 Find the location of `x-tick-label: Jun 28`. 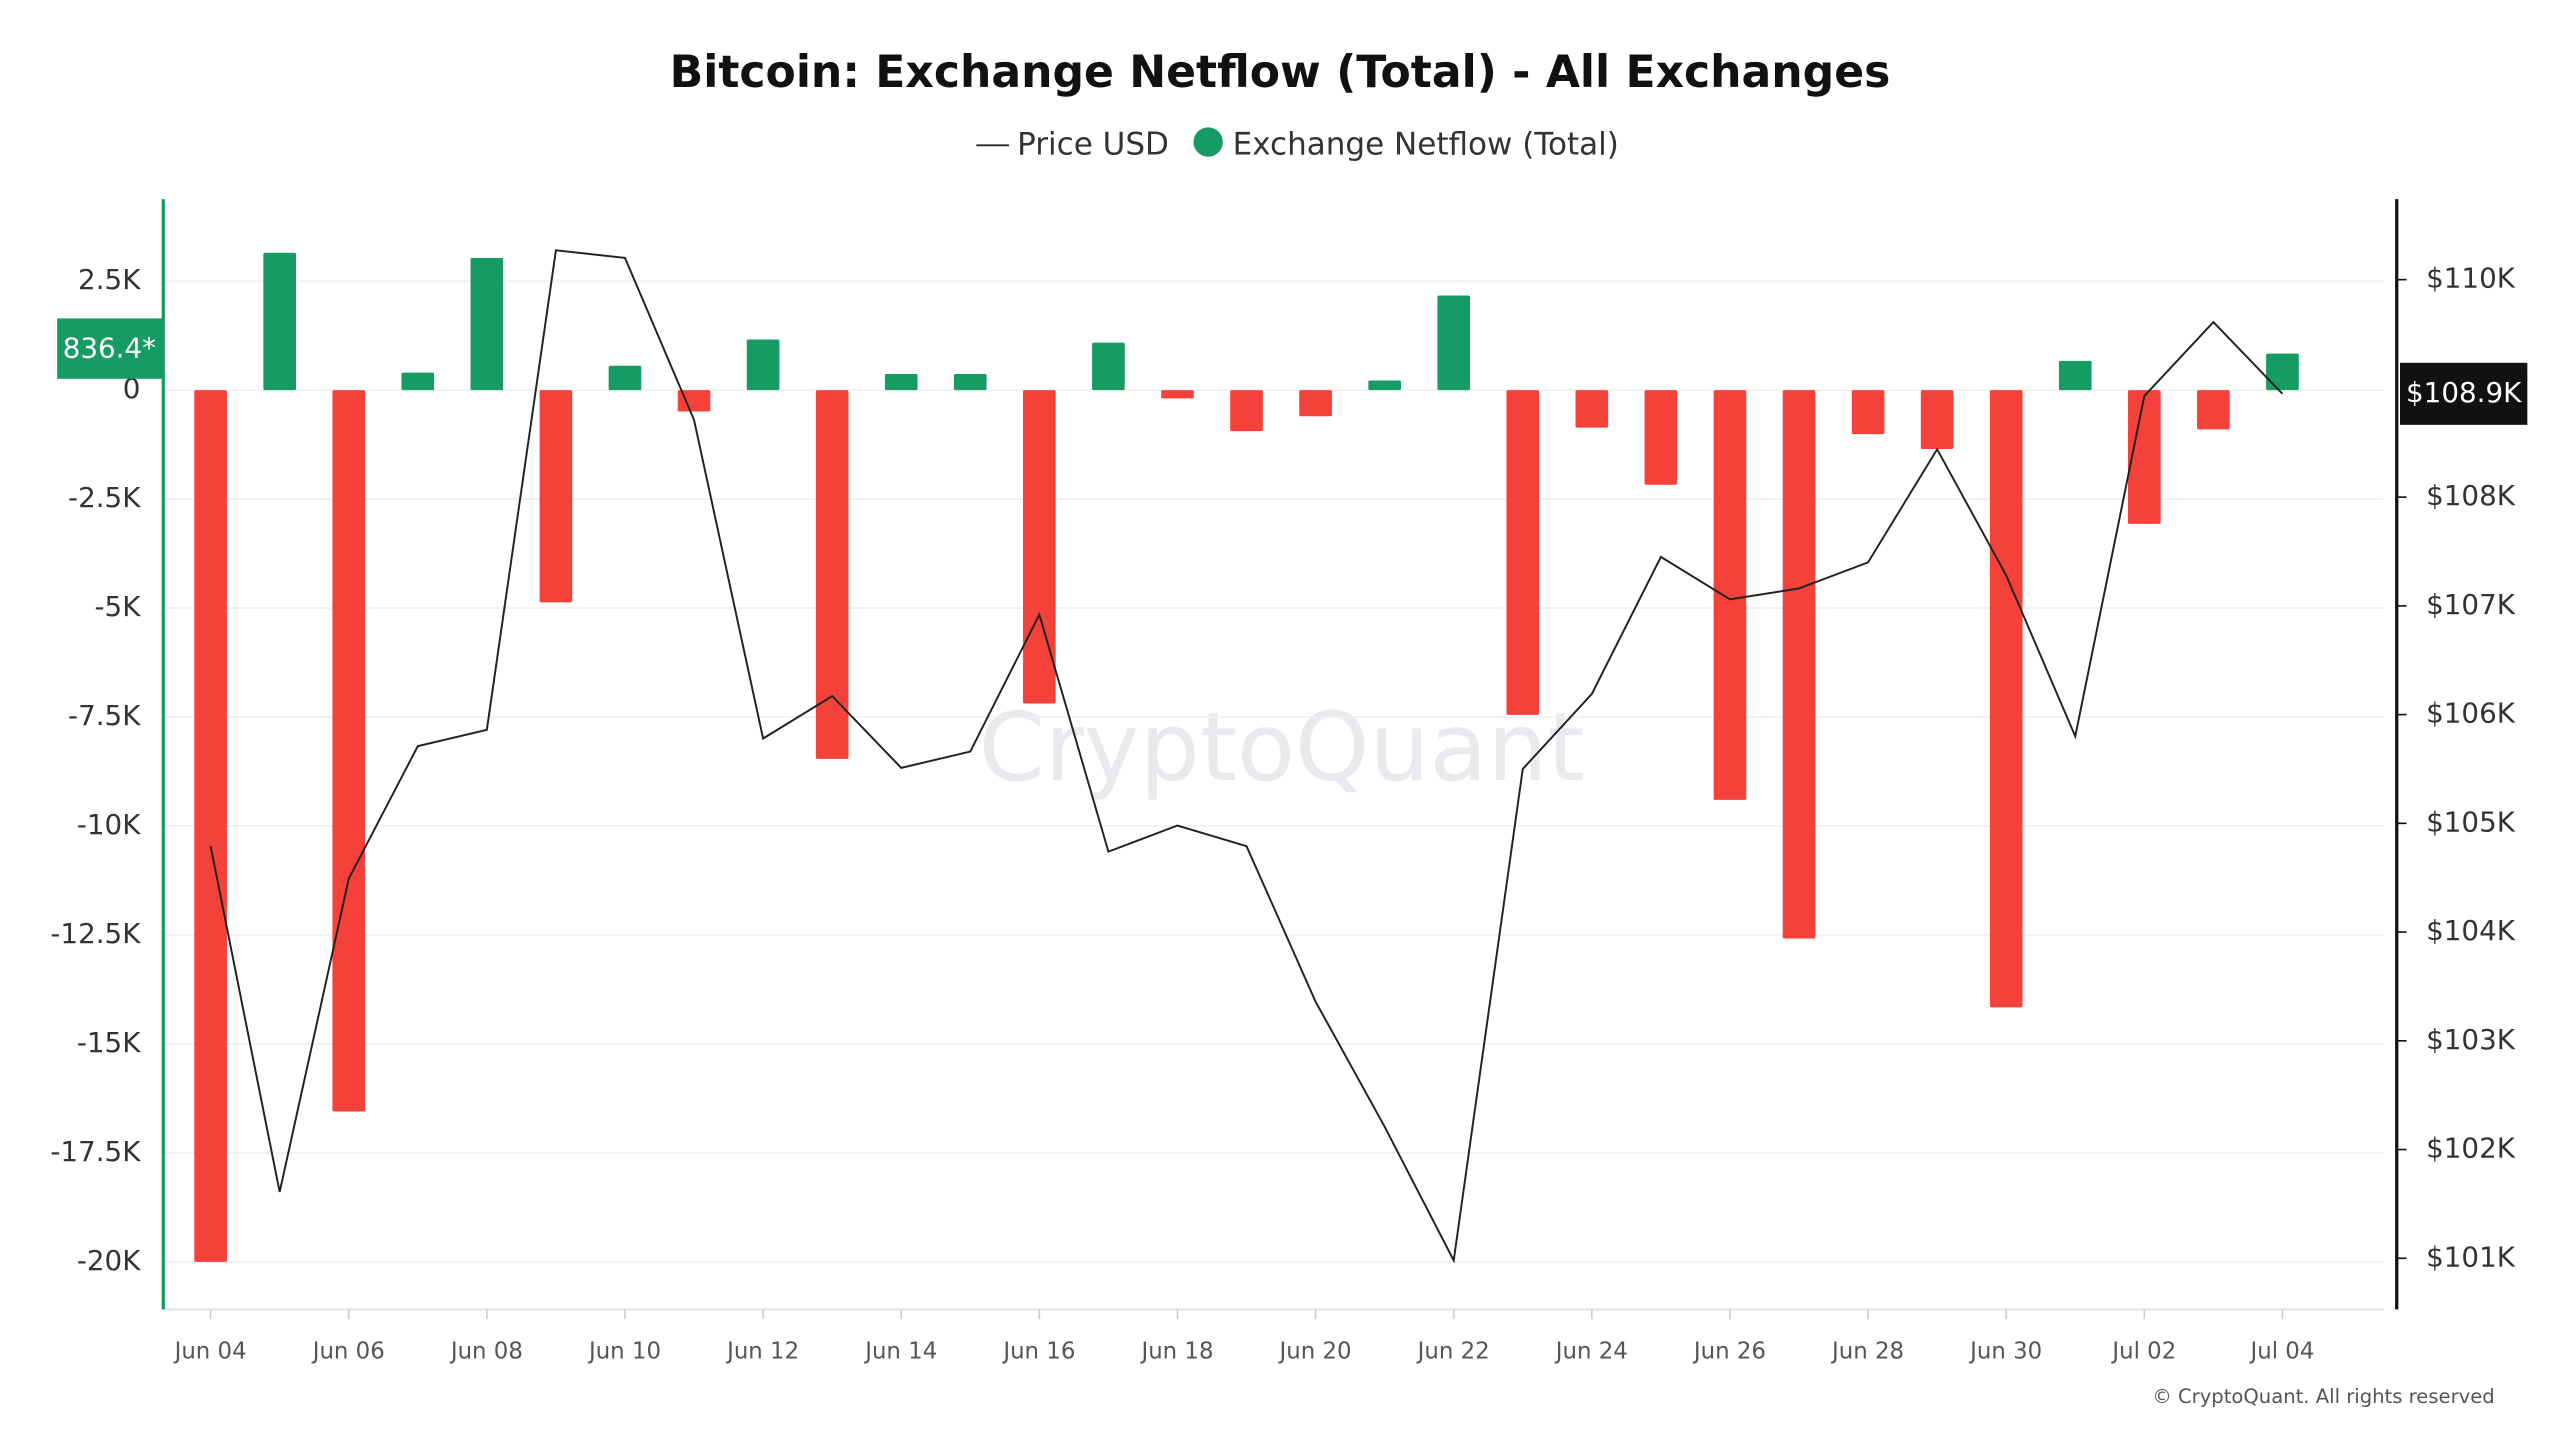

x-tick-label: Jun 28 is located at coordinates (1867, 1351).